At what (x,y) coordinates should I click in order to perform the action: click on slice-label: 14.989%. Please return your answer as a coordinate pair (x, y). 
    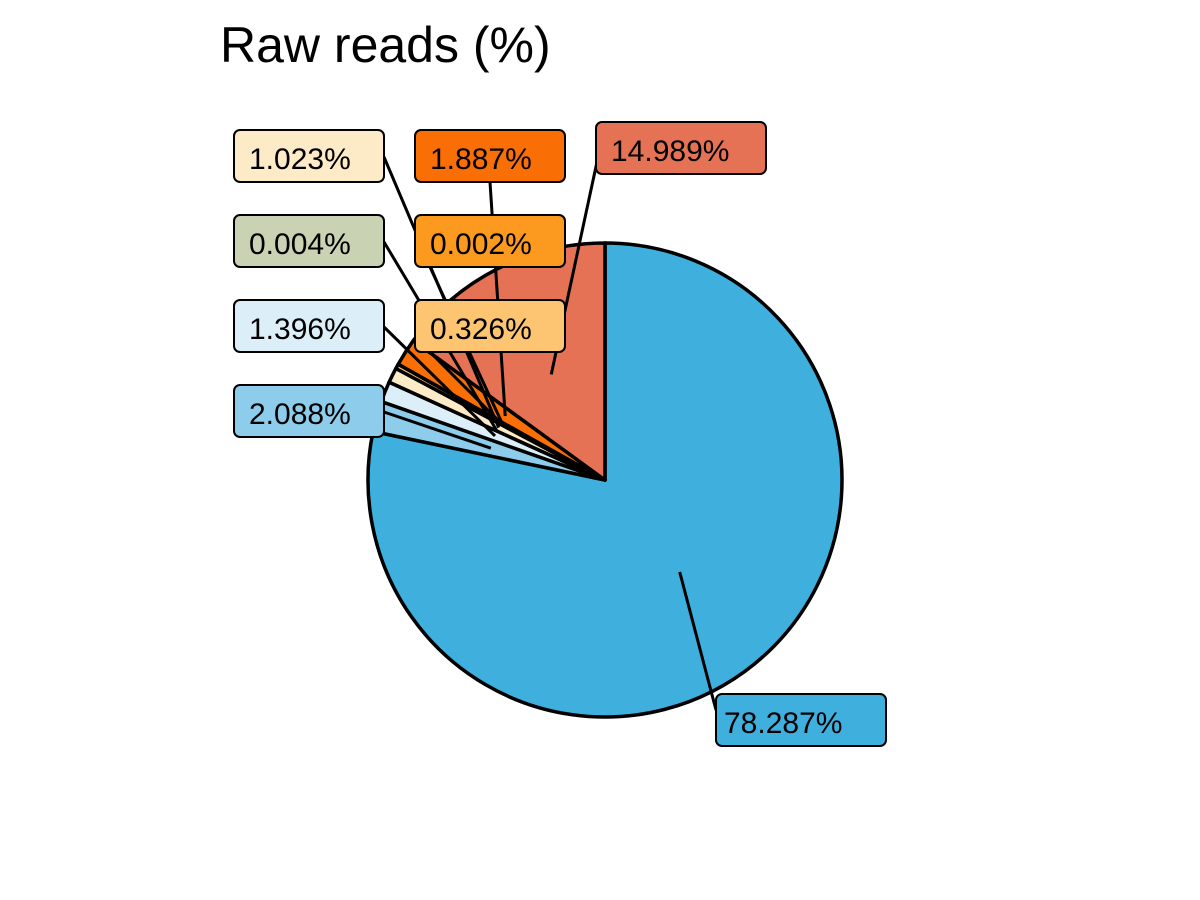
    Looking at the image, I should click on (681, 148).